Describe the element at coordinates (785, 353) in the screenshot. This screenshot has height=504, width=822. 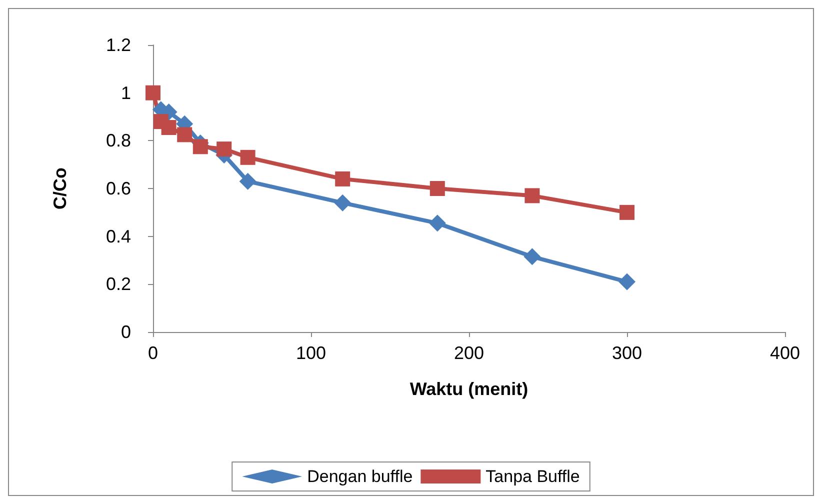
I see `x-tick-label: 400` at that location.